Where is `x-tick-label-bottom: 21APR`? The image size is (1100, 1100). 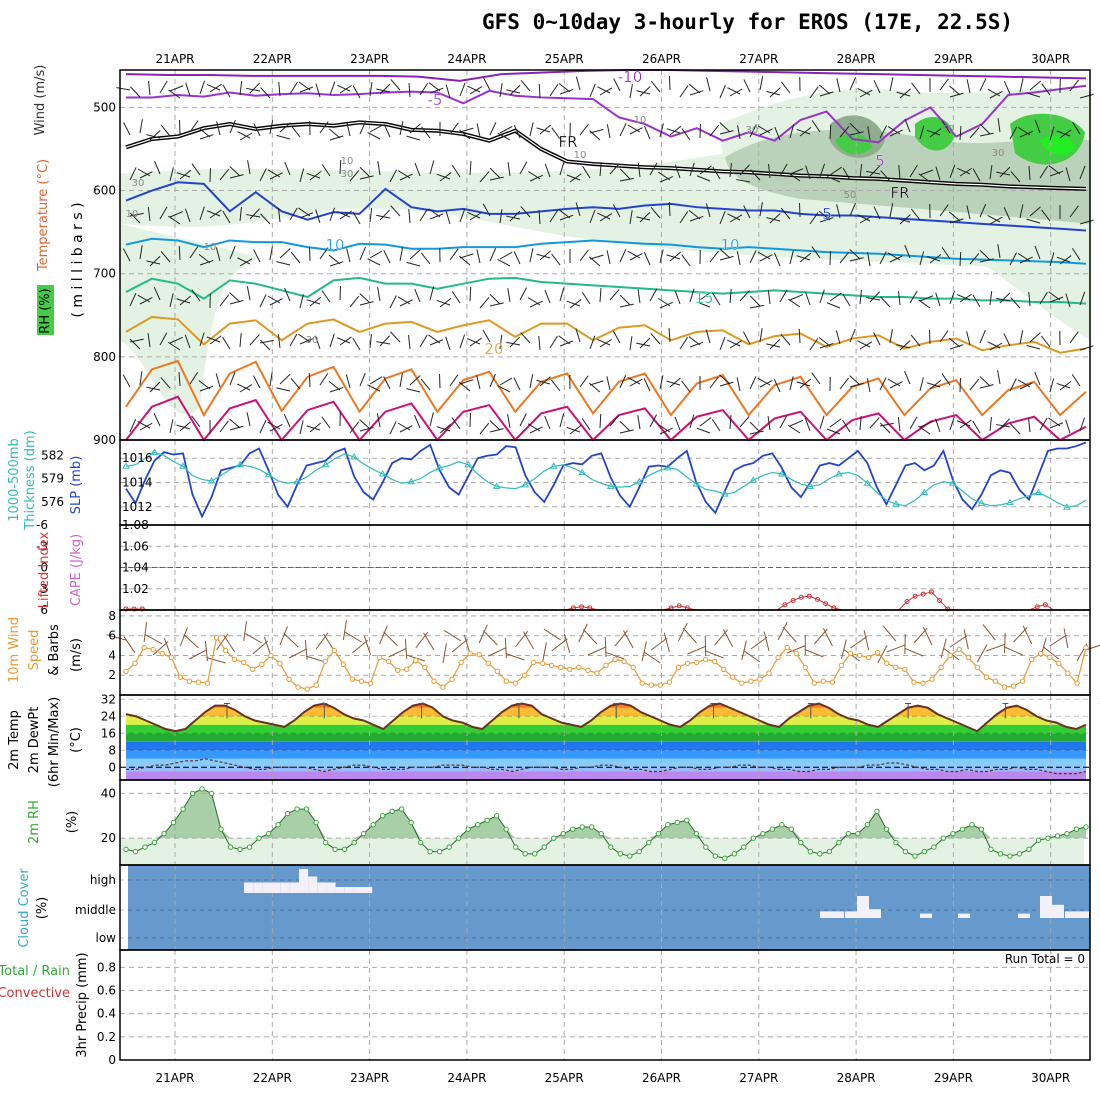
x-tick-label-bottom: 21APR is located at coordinates (174, 1078).